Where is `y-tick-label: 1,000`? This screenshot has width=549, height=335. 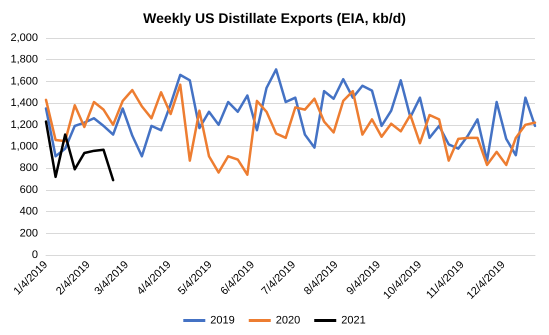
y-tick-label: 1,000 is located at coordinates (24, 146).